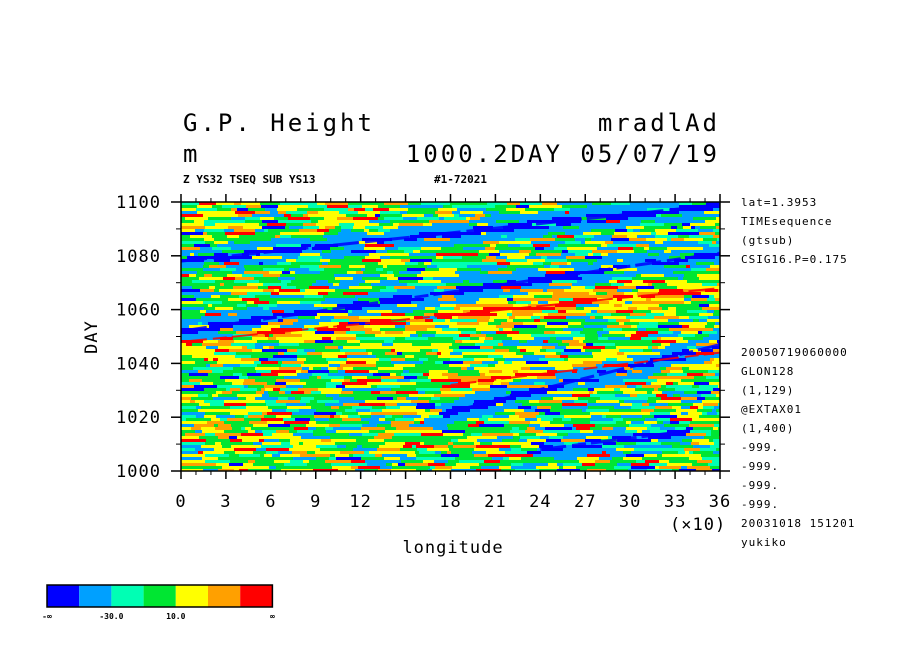 The image size is (904, 654). What do you see at coordinates (47, 616) in the screenshot?
I see `colorbar-label: -∞` at bounding box center [47, 616].